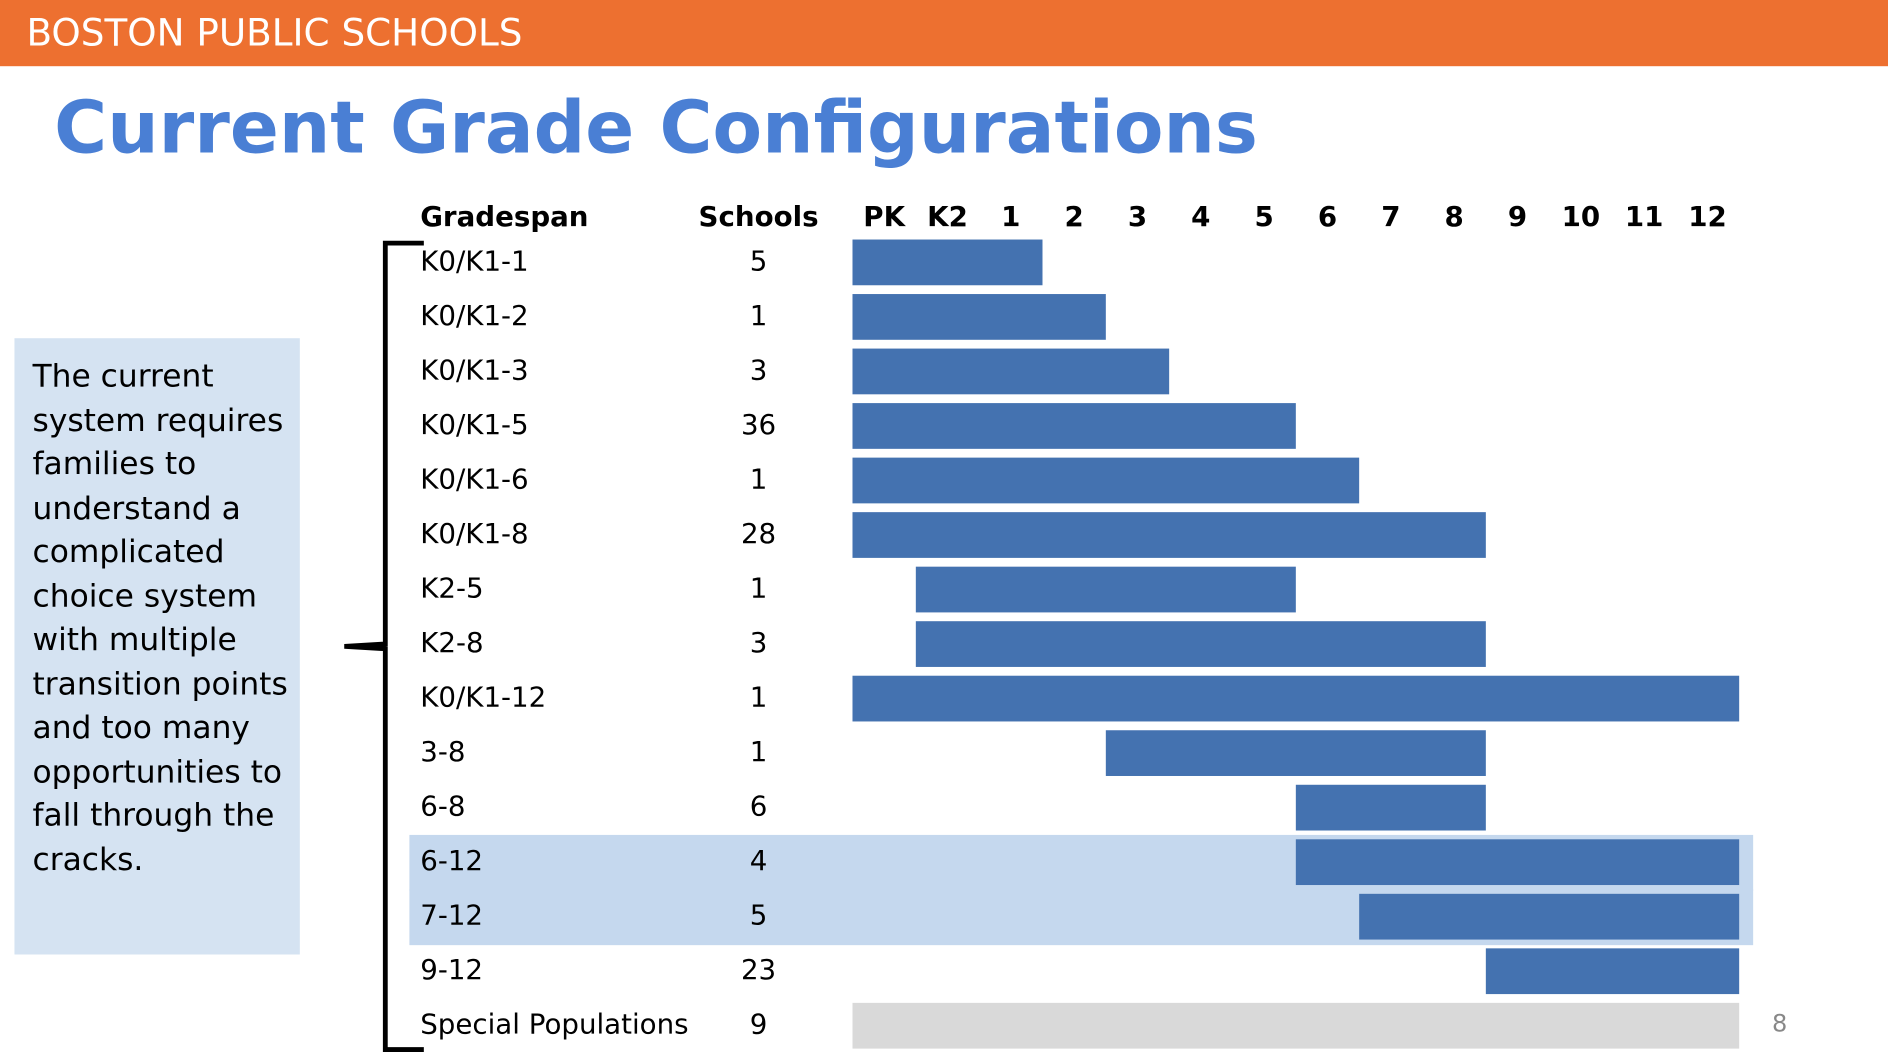 This screenshot has width=1888, height=1062. Describe the element at coordinates (947, 216) in the screenshot. I see `grade-header: K2` at that location.